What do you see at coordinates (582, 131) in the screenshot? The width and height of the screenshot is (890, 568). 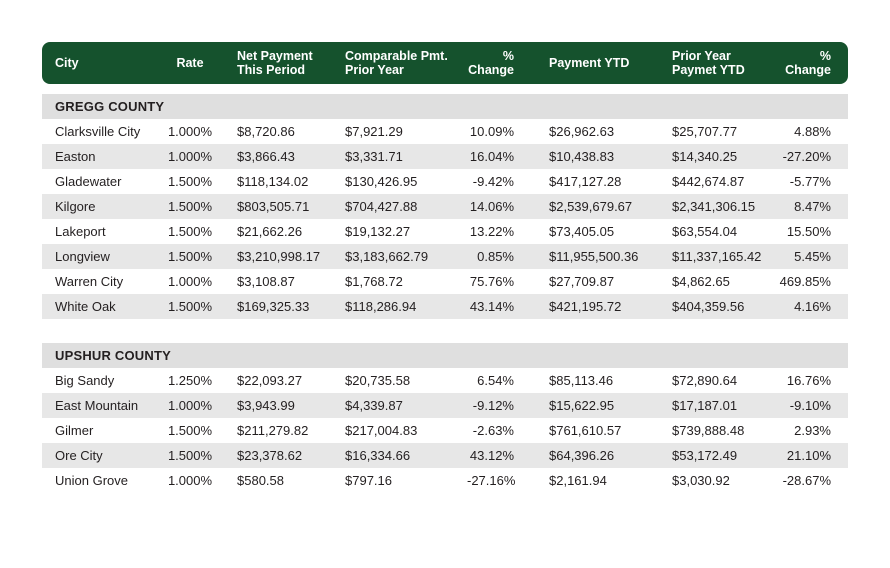 I see `cell-payment-ytd: $26,962.63` at bounding box center [582, 131].